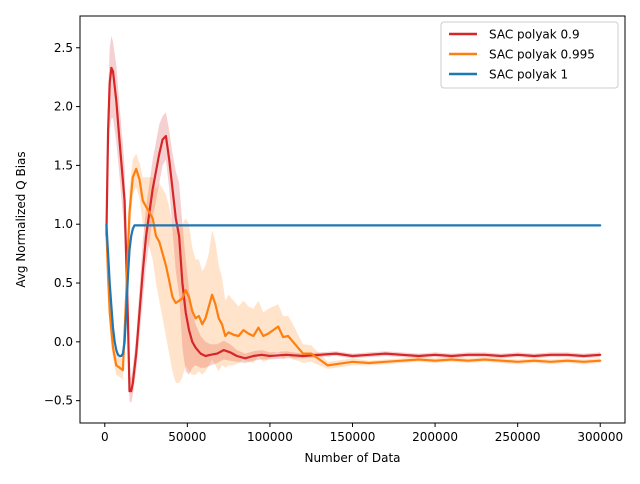 Image resolution: width=640 pixels, height=484 pixels. Describe the element at coordinates (270, 437) in the screenshot. I see `x-tick-label: 100000` at that location.